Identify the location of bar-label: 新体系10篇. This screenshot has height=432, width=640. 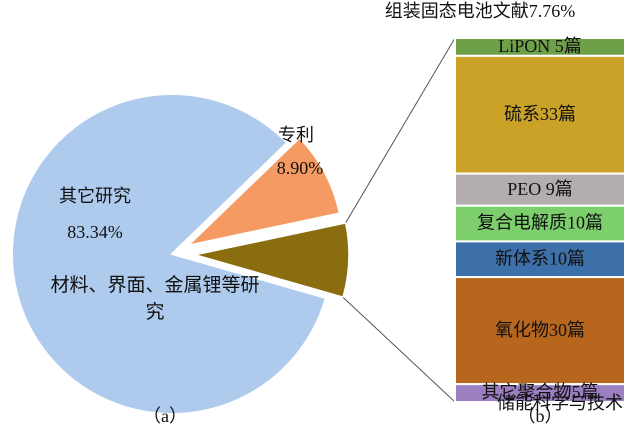
(540, 258).